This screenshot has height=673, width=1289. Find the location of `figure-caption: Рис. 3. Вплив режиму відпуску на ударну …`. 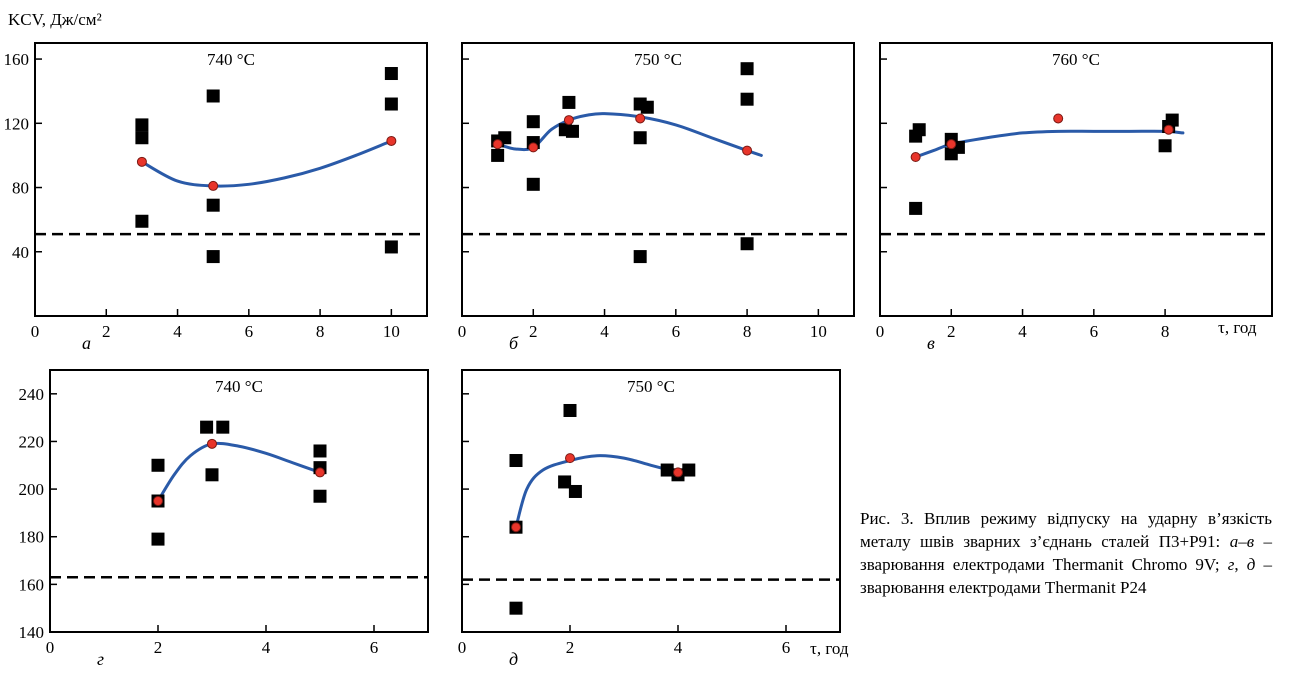

figure-caption: Рис. 3. Вплив режиму відпуску на ударну … is located at coordinates (1066, 553).